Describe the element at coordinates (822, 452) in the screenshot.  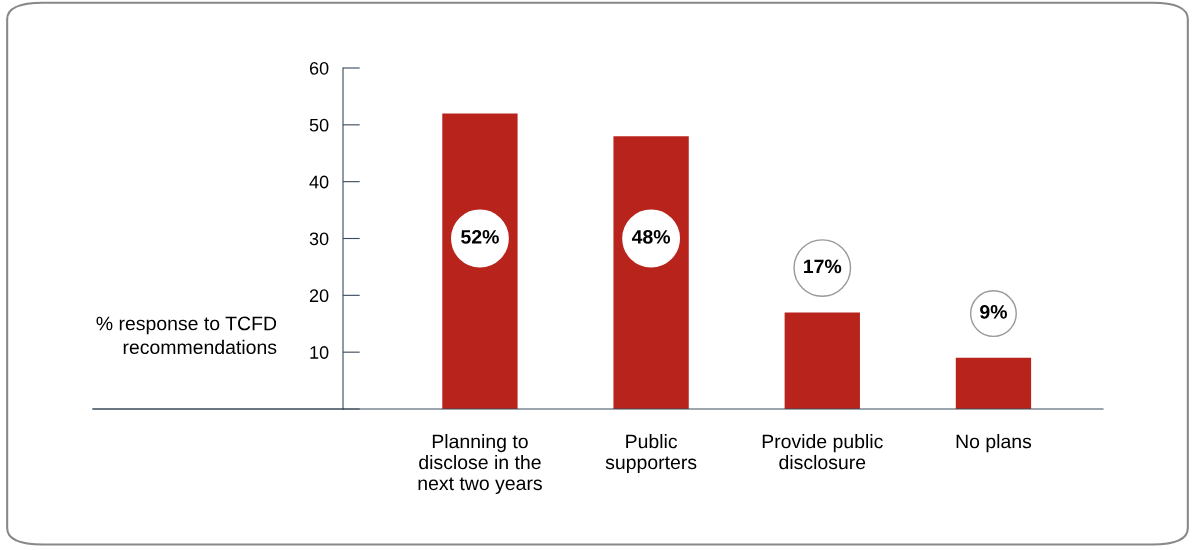
I see `x-tick-label: Provide public disclosure` at that location.